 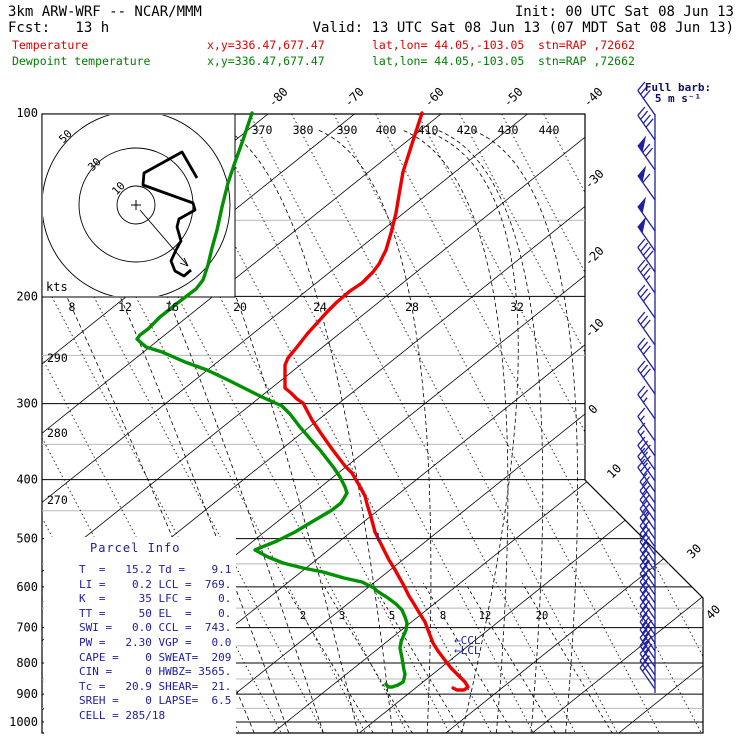 What do you see at coordinates (392, 616) in the screenshot?
I see `mixing-ratio-label: 5` at bounding box center [392, 616].